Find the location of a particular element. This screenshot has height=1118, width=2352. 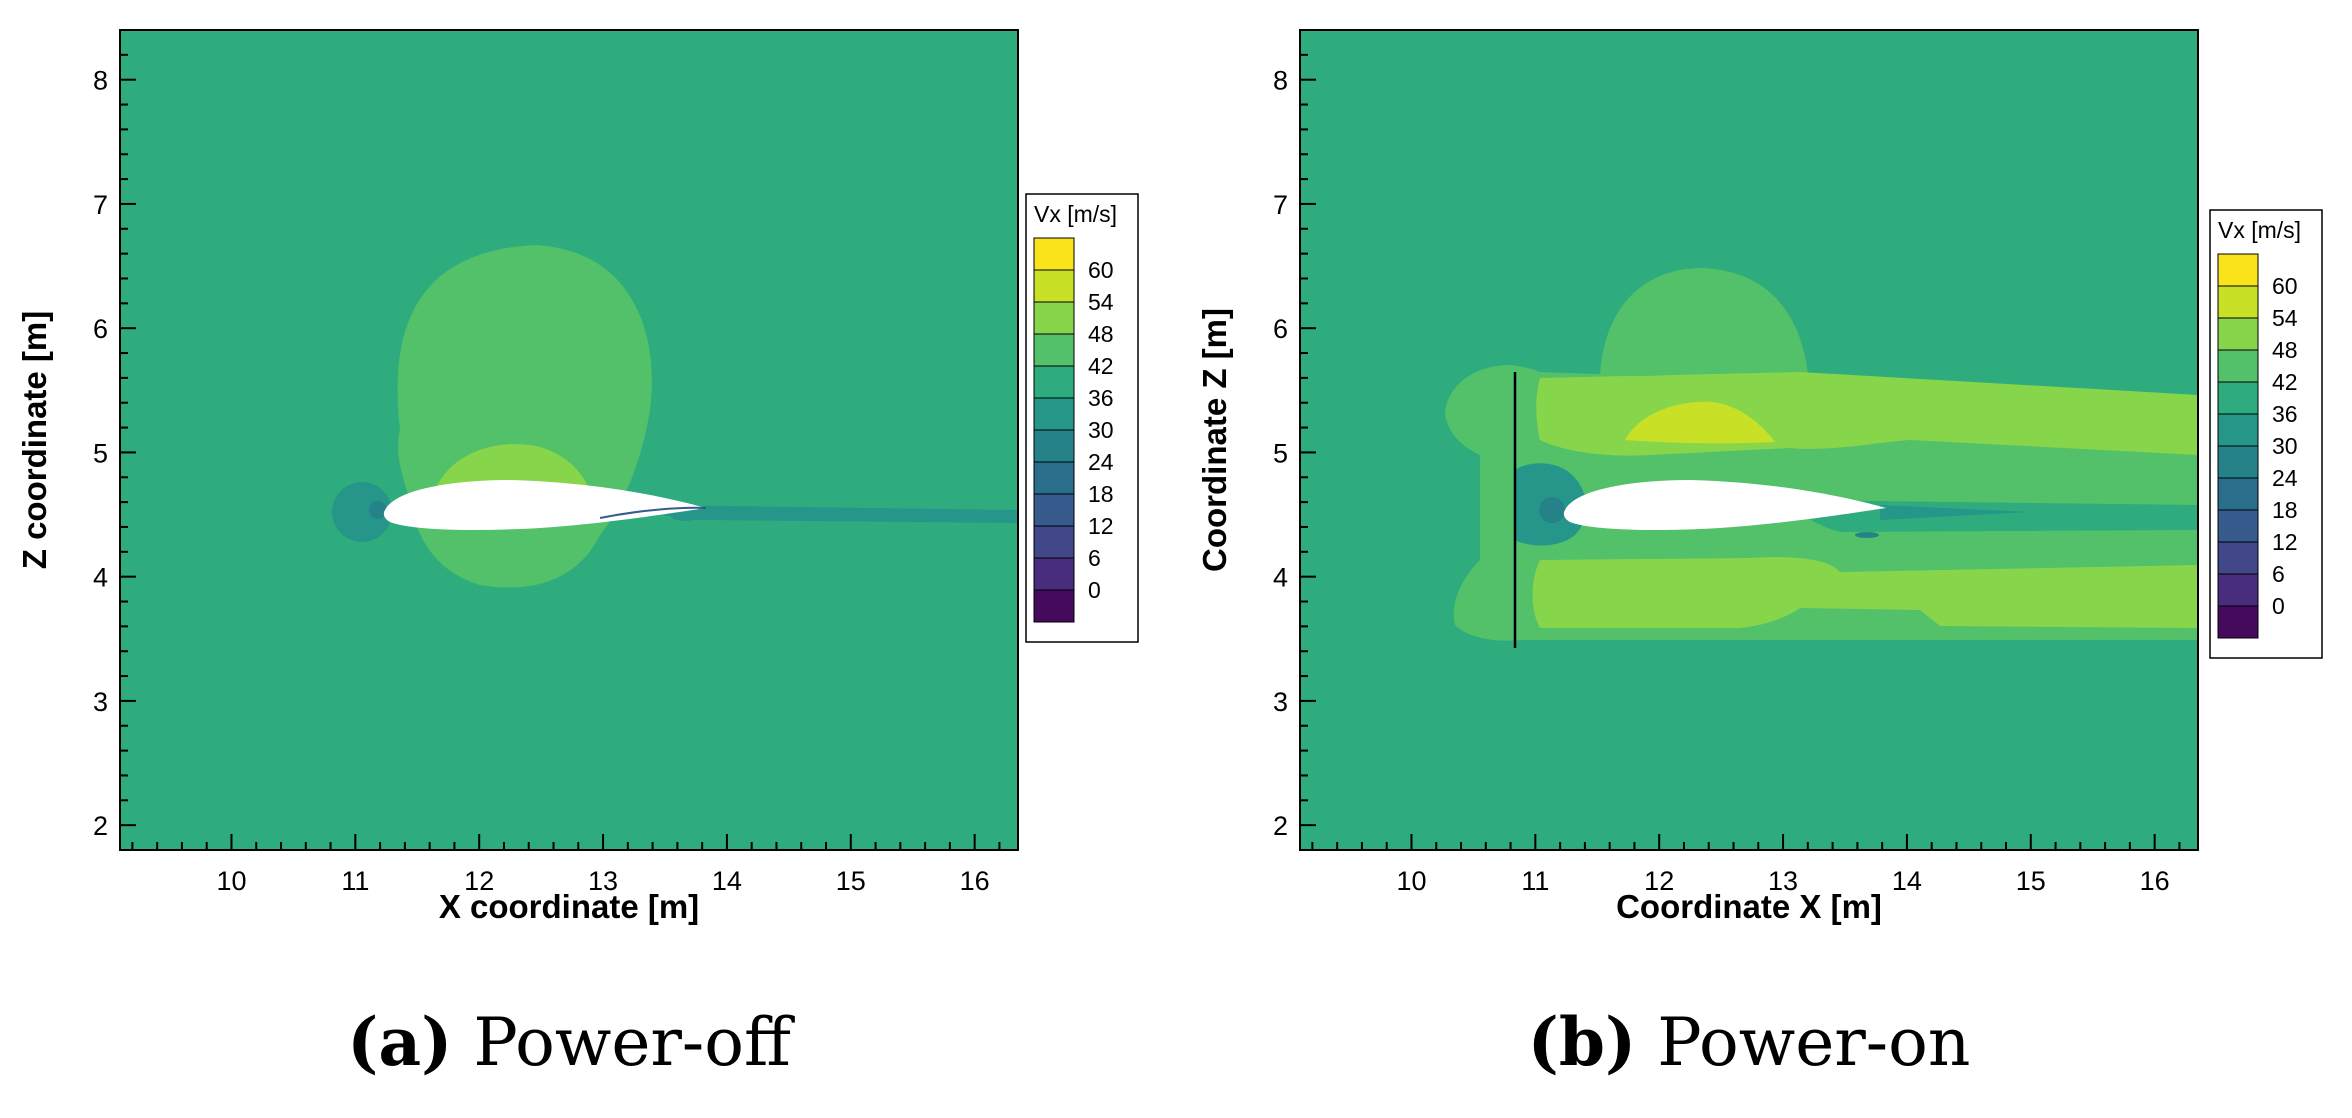

panel-a-legend-title: Vx [m/s] is located at coordinates (1075, 214).